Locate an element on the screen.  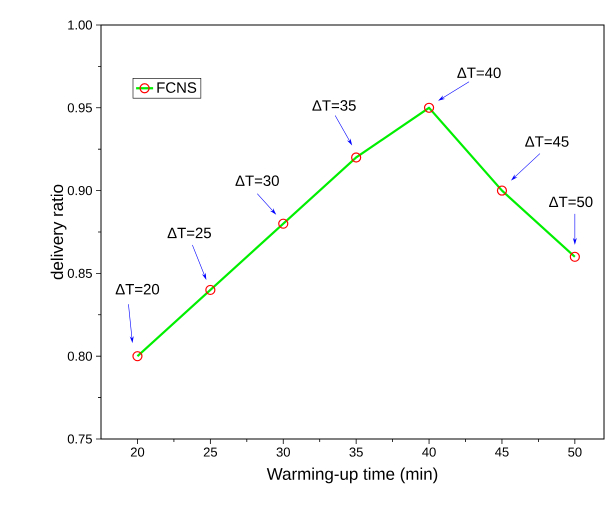
annotation: ΔT=30 is located at coordinates (257, 180).